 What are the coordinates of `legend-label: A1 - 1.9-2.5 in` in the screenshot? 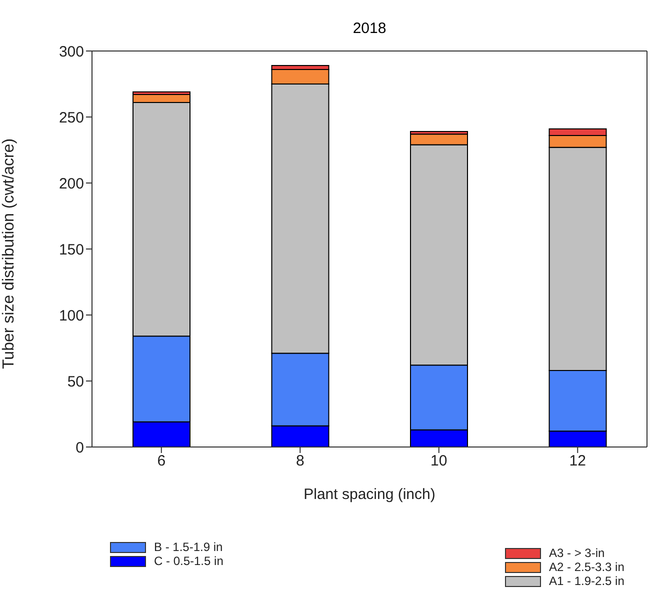 It's located at (586, 581).